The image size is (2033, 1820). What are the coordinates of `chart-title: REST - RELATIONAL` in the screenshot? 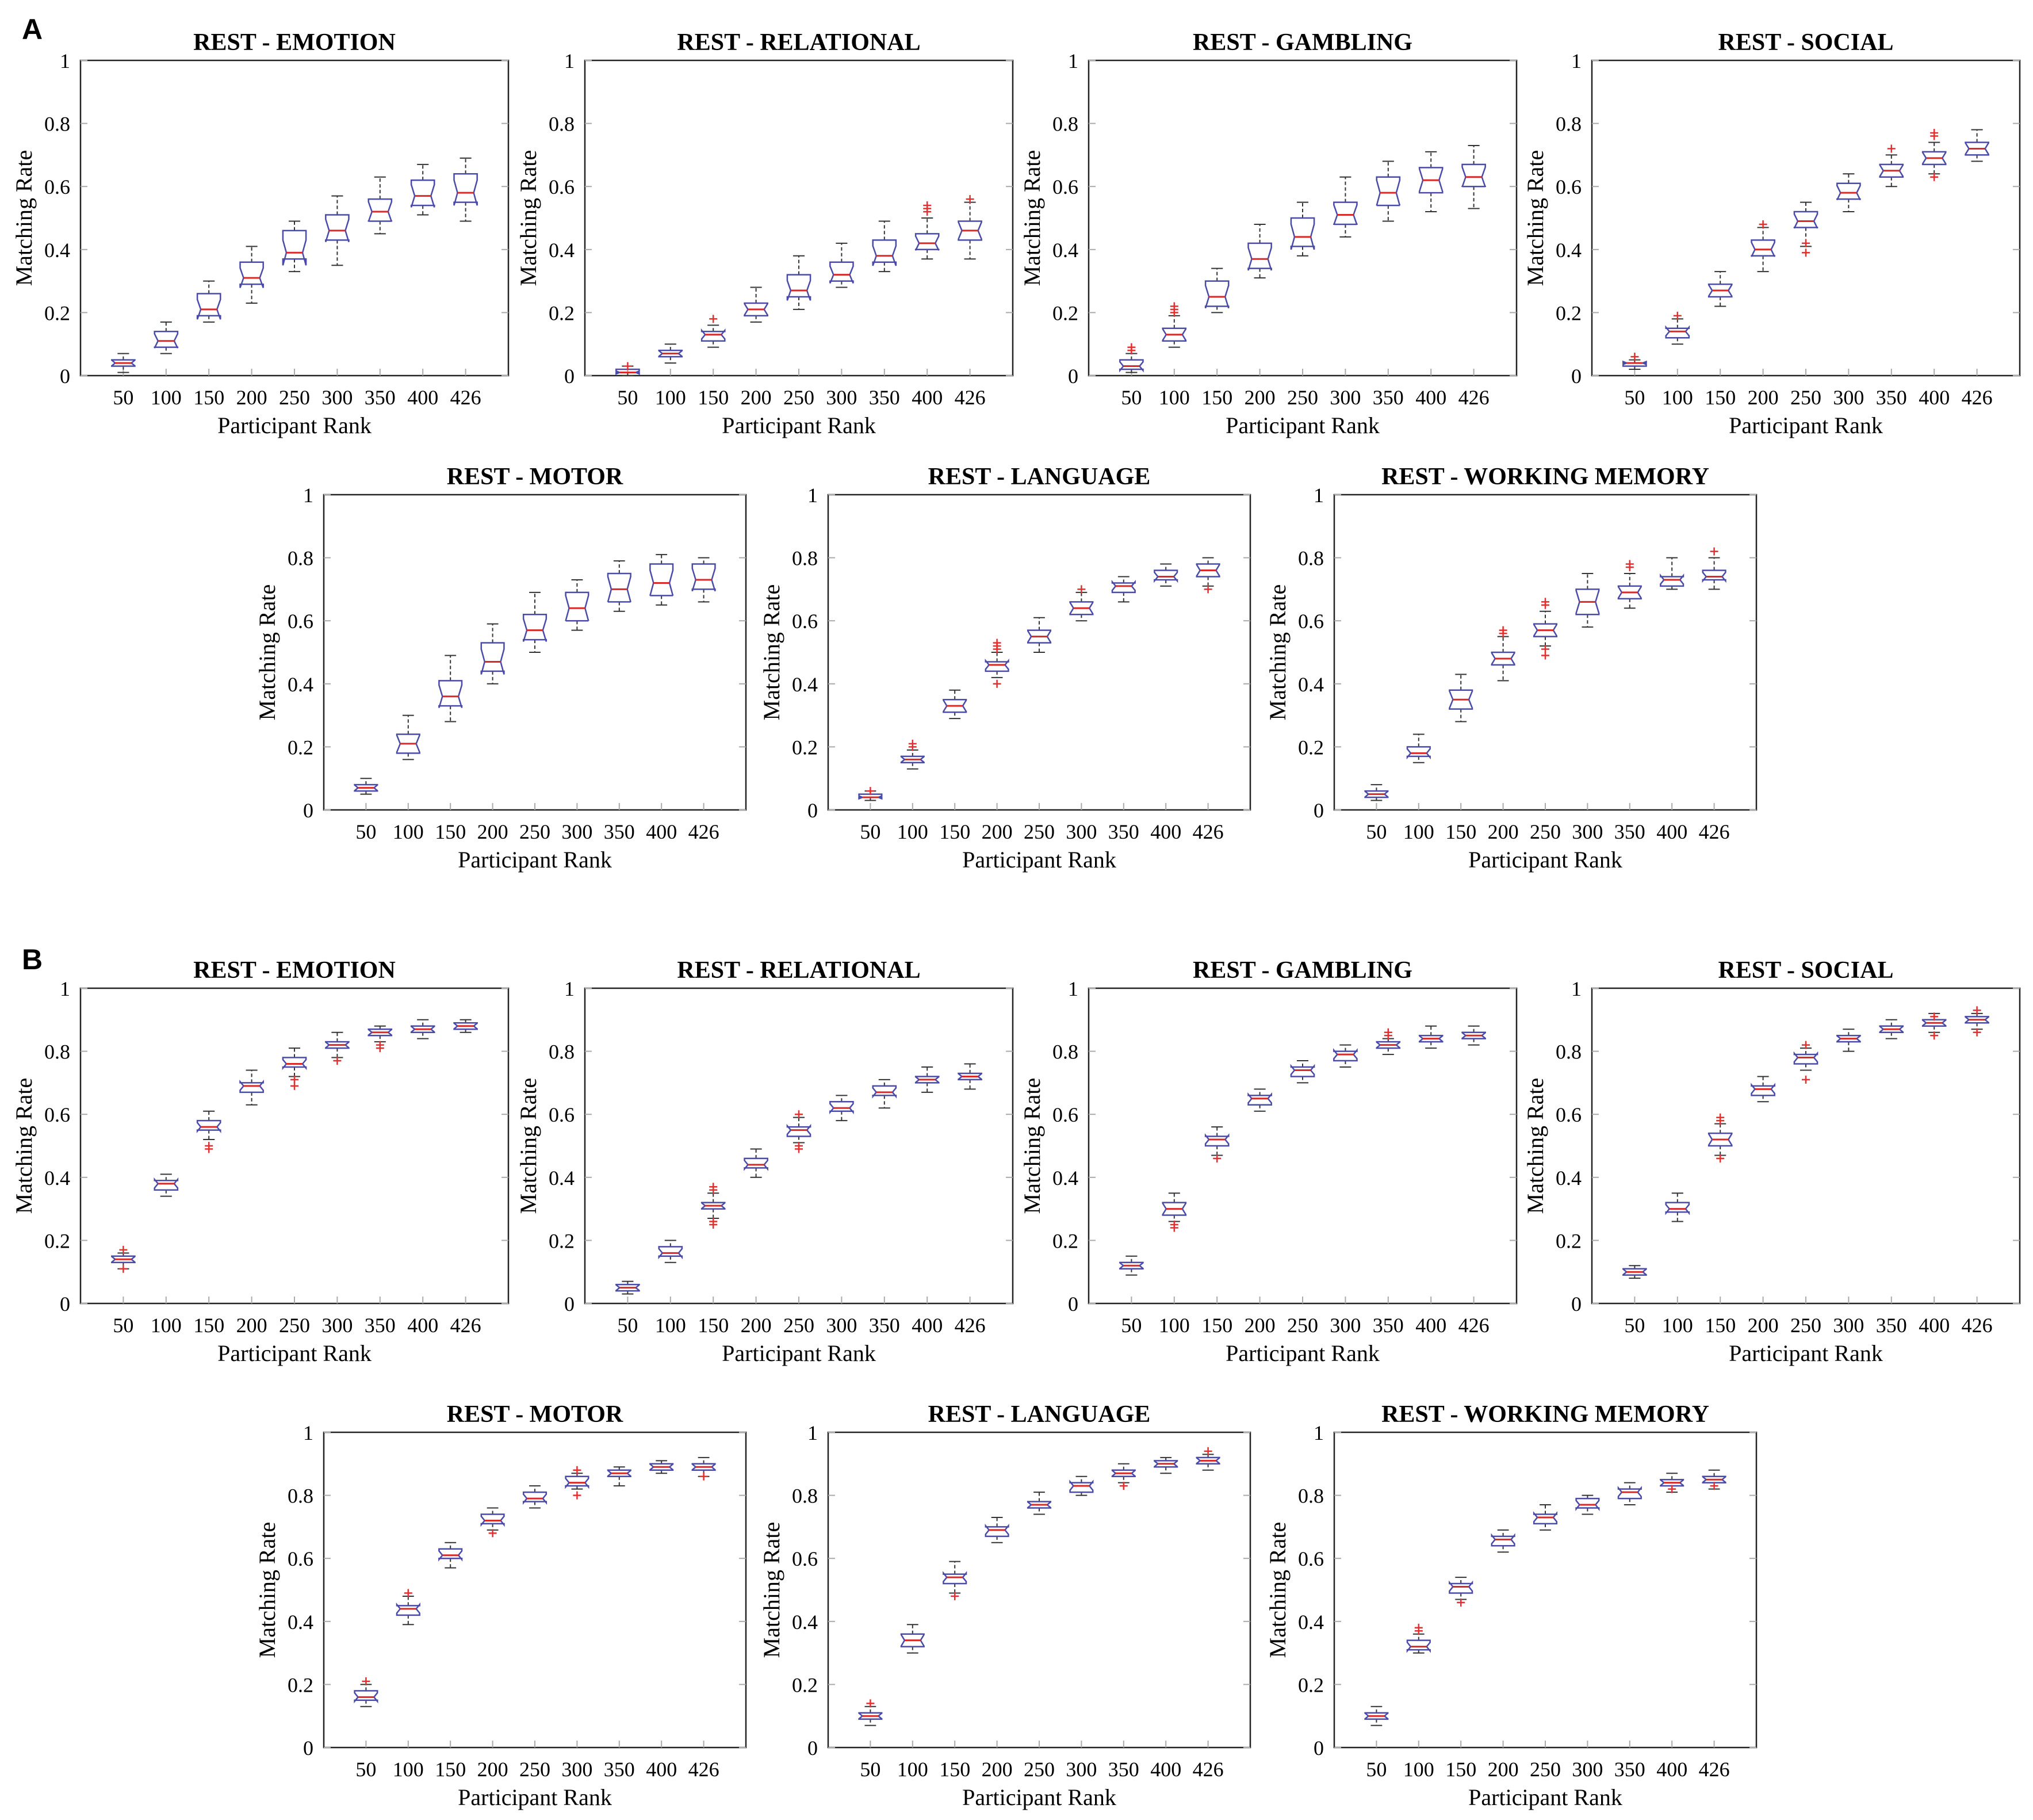 It's located at (799, 970).